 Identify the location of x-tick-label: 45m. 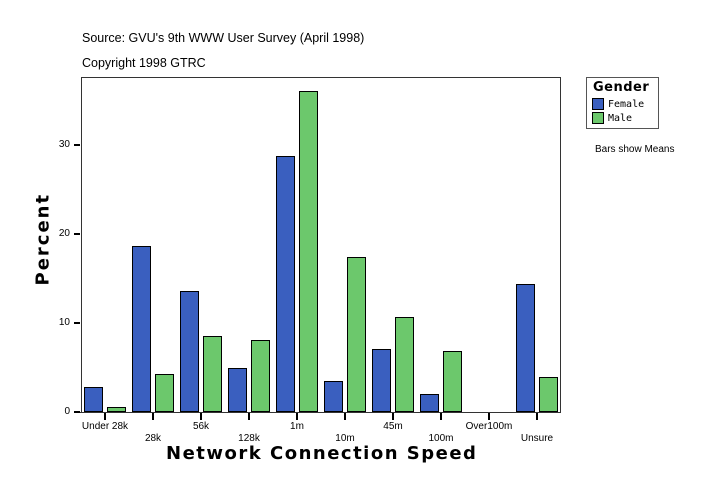
(393, 426).